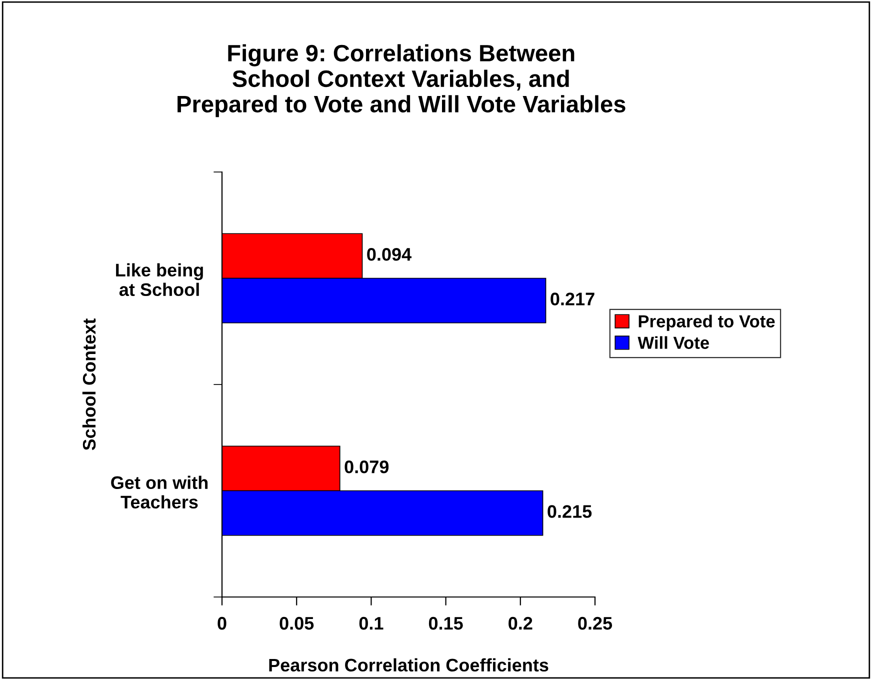 Image resolution: width=872 pixels, height=680 pixels. I want to click on x-axis-title: Pearson Correlation Coefficients, so click(408, 665).